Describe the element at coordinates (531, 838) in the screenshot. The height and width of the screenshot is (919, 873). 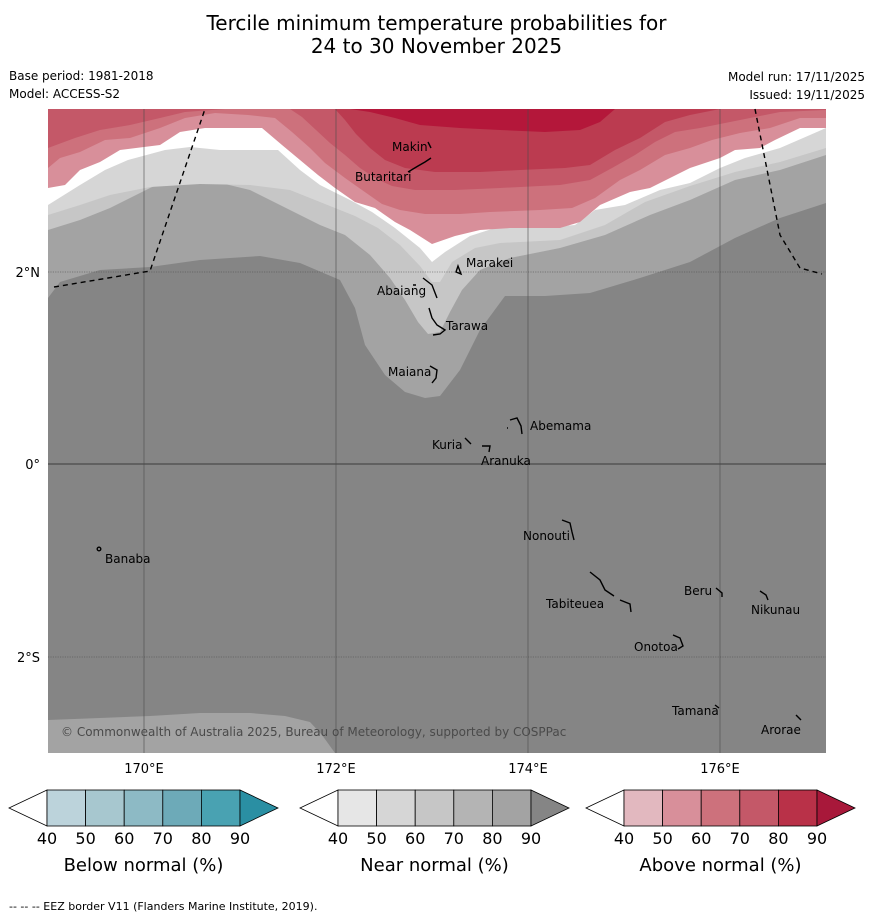
I see `colorbar-near-tick: 90` at that location.